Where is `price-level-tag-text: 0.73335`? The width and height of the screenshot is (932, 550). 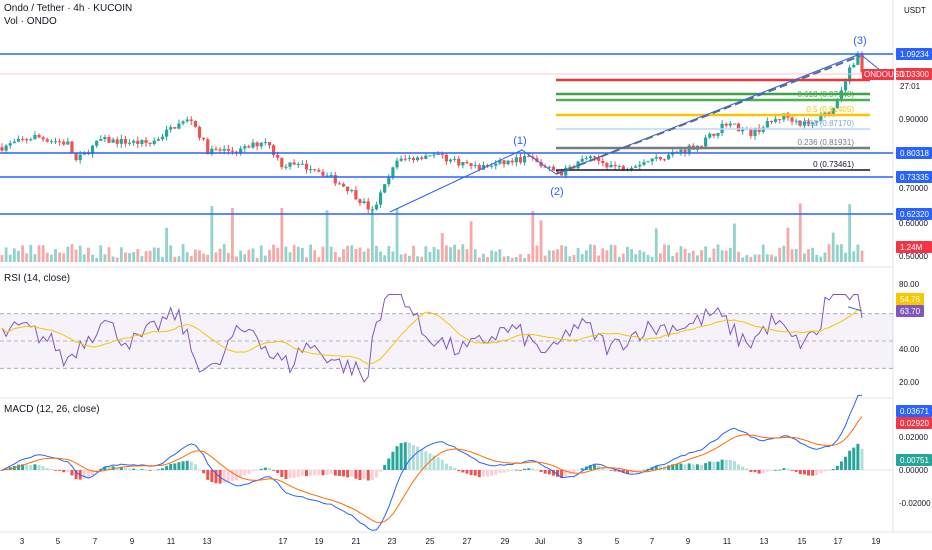
price-level-tag-text: 0.73335 is located at coordinates (914, 177).